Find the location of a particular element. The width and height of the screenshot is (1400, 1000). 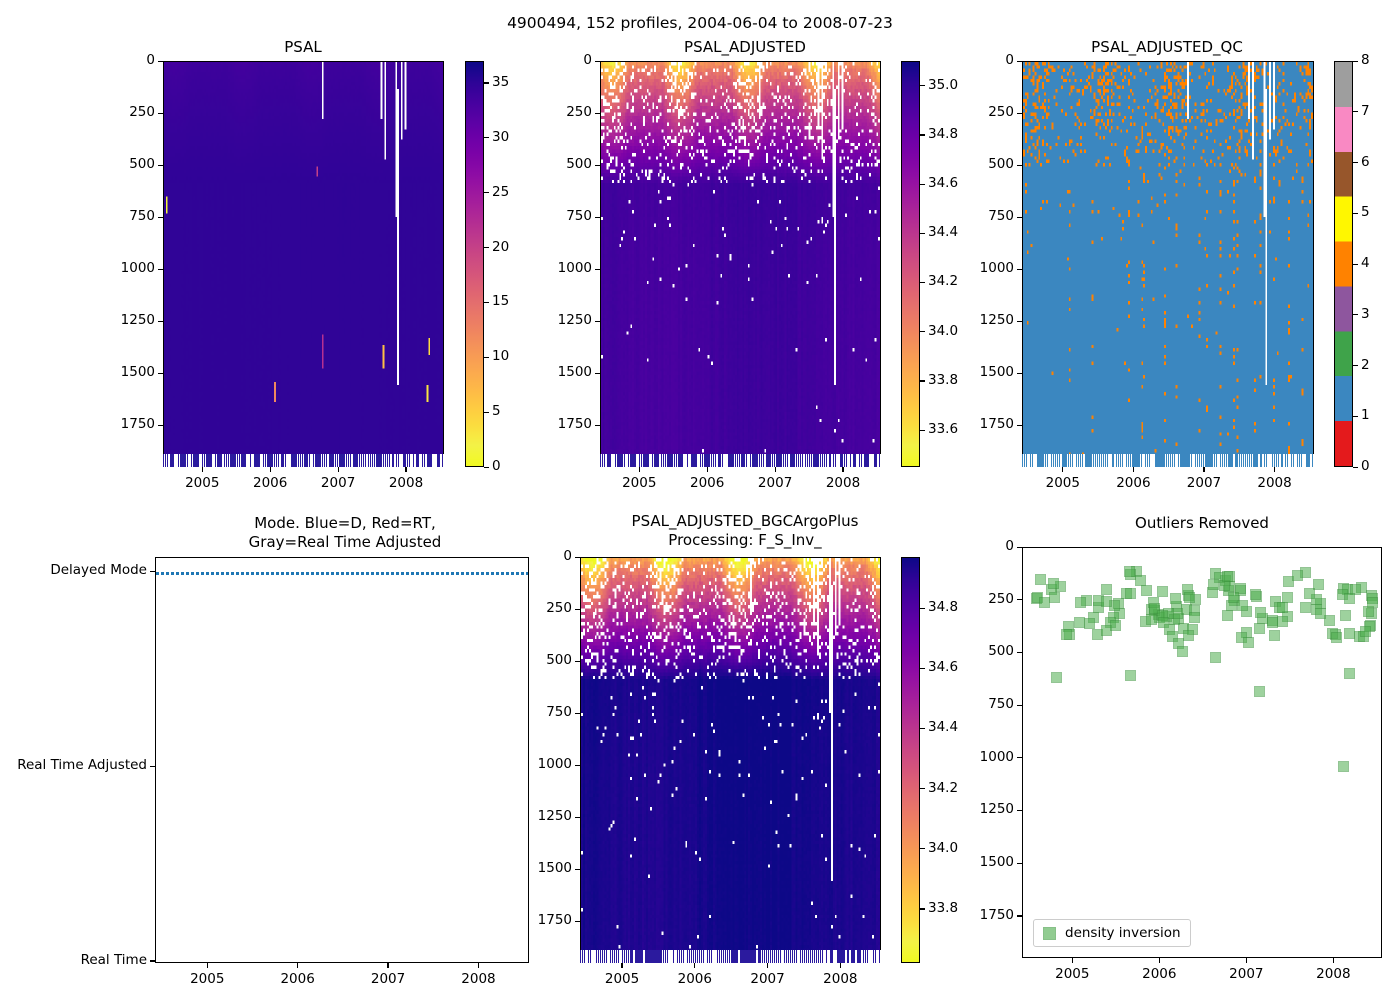

x-tickmark is located at coordinates (775, 469).